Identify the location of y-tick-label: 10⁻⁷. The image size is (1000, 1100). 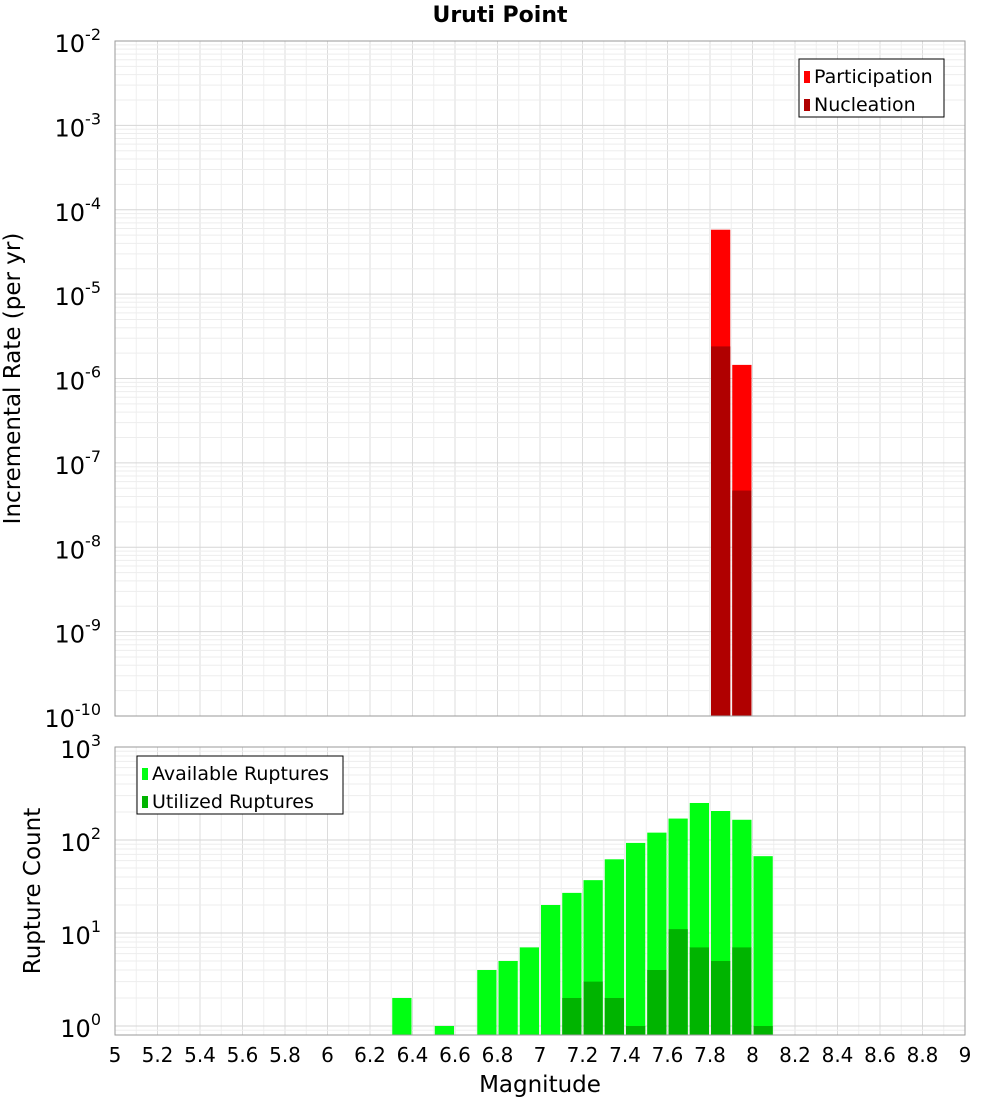
(78, 463).